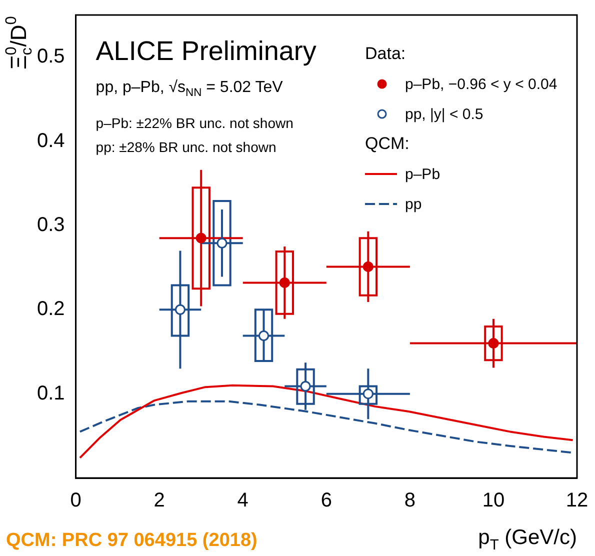  Describe the element at coordinates (444, 114) in the screenshot. I see `legend-label: pp, |y| < 0.5` at that location.